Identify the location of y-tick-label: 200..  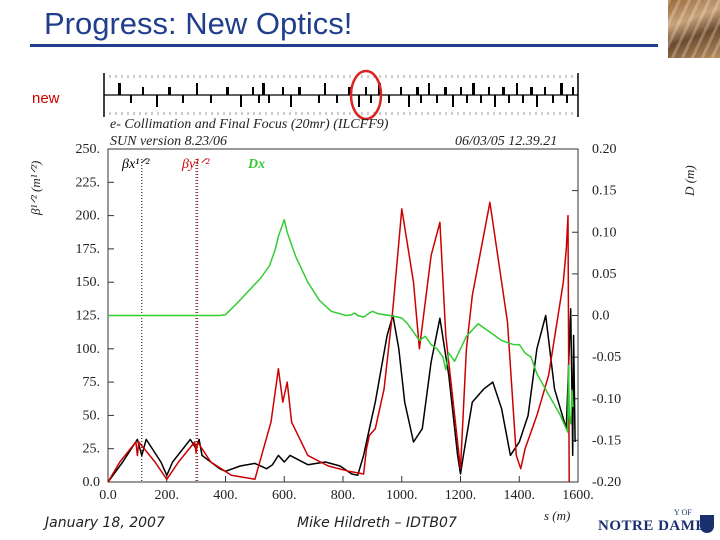
(88, 216).